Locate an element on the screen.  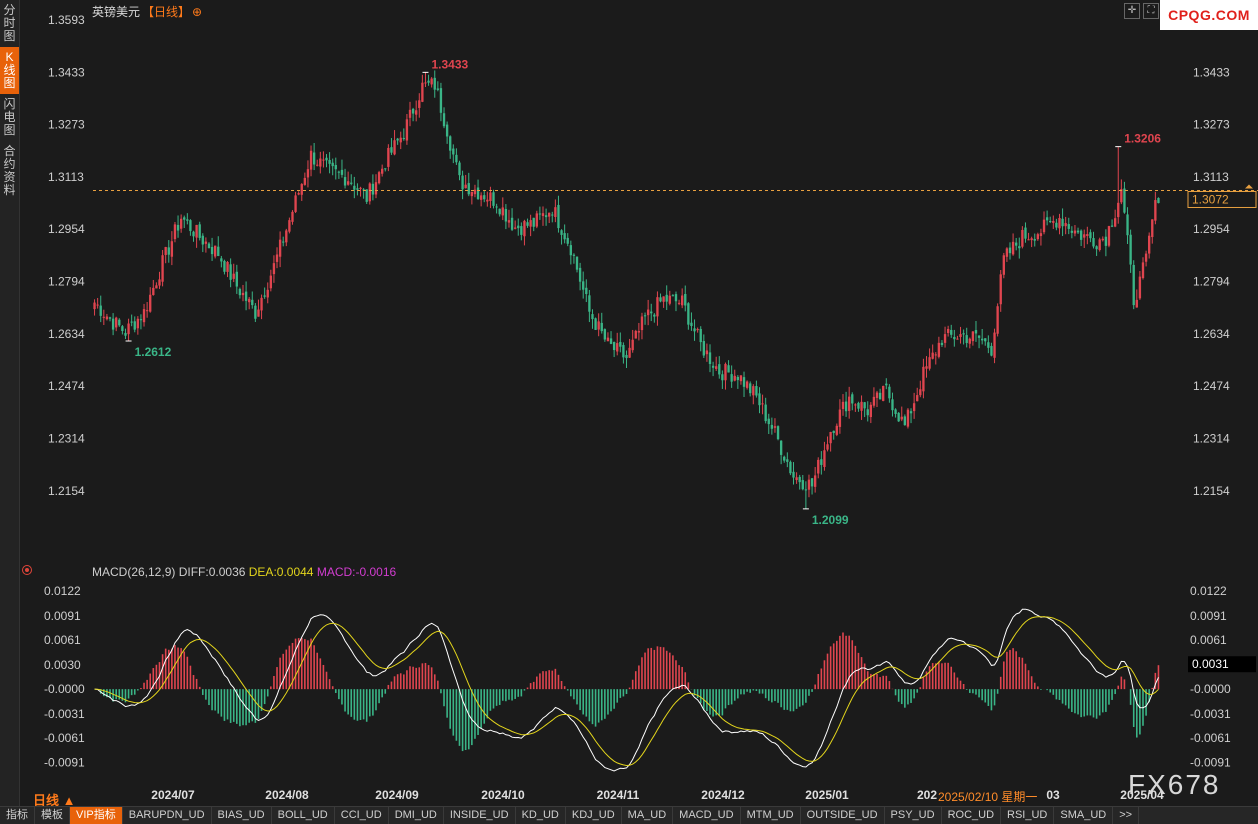
indicator-tab-3: BARUPDN_UD is located at coordinates (167, 815).